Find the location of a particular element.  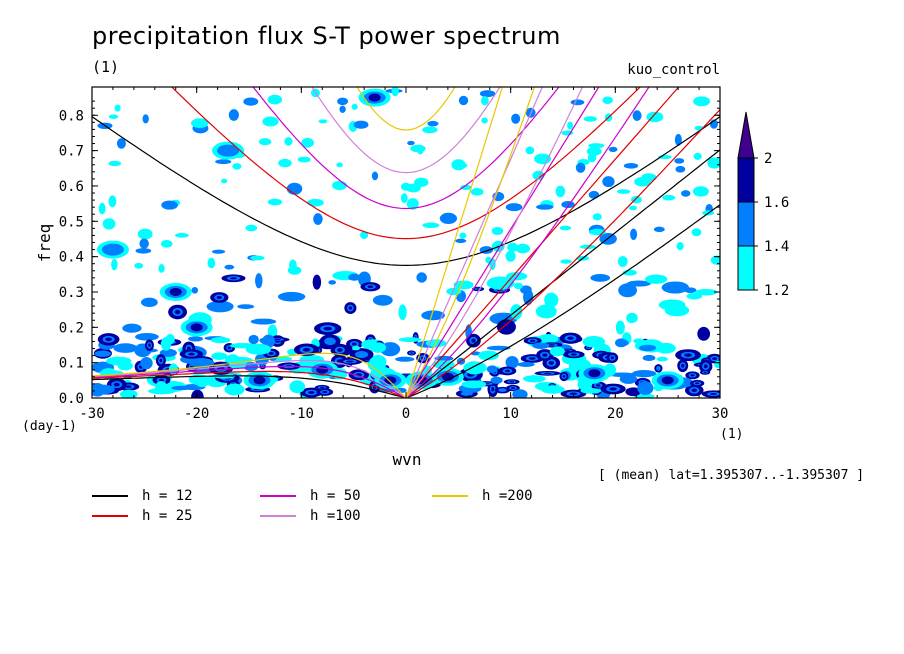

x-tick-label: -10 is located at coordinates (301, 414).